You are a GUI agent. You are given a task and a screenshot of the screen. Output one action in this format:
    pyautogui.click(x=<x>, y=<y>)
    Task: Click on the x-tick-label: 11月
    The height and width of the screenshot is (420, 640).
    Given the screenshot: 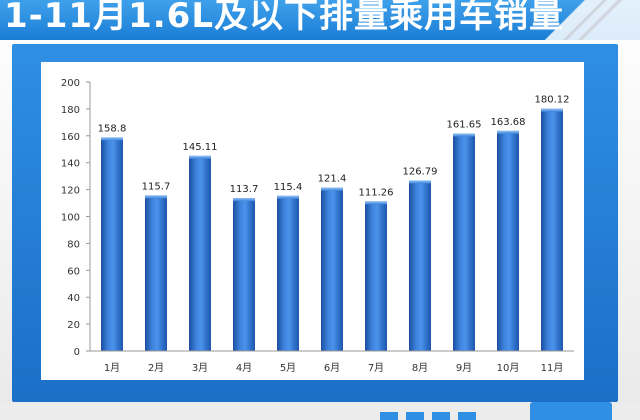 What is the action you would take?
    pyautogui.click(x=552, y=368)
    